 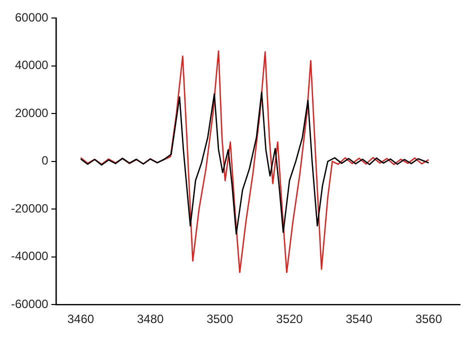 What do you see at coordinates (428, 319) in the screenshot?
I see `x-tick-label: 3560` at bounding box center [428, 319].